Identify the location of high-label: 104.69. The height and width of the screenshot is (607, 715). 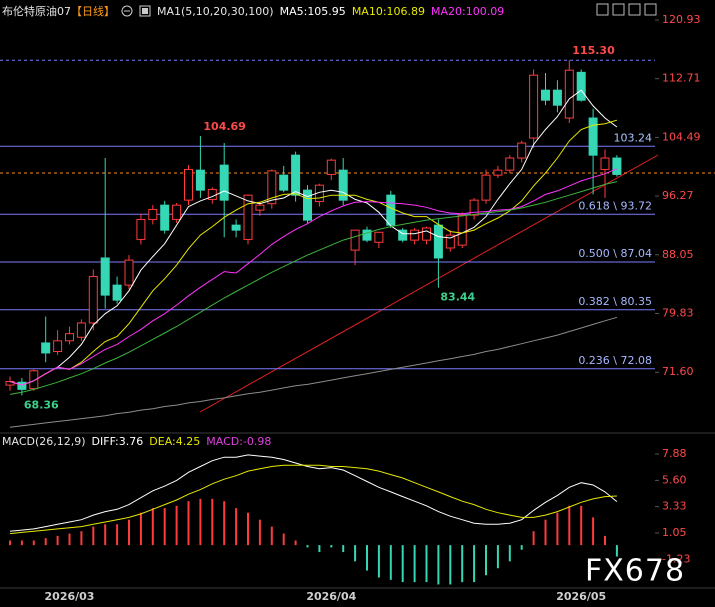
(224, 126).